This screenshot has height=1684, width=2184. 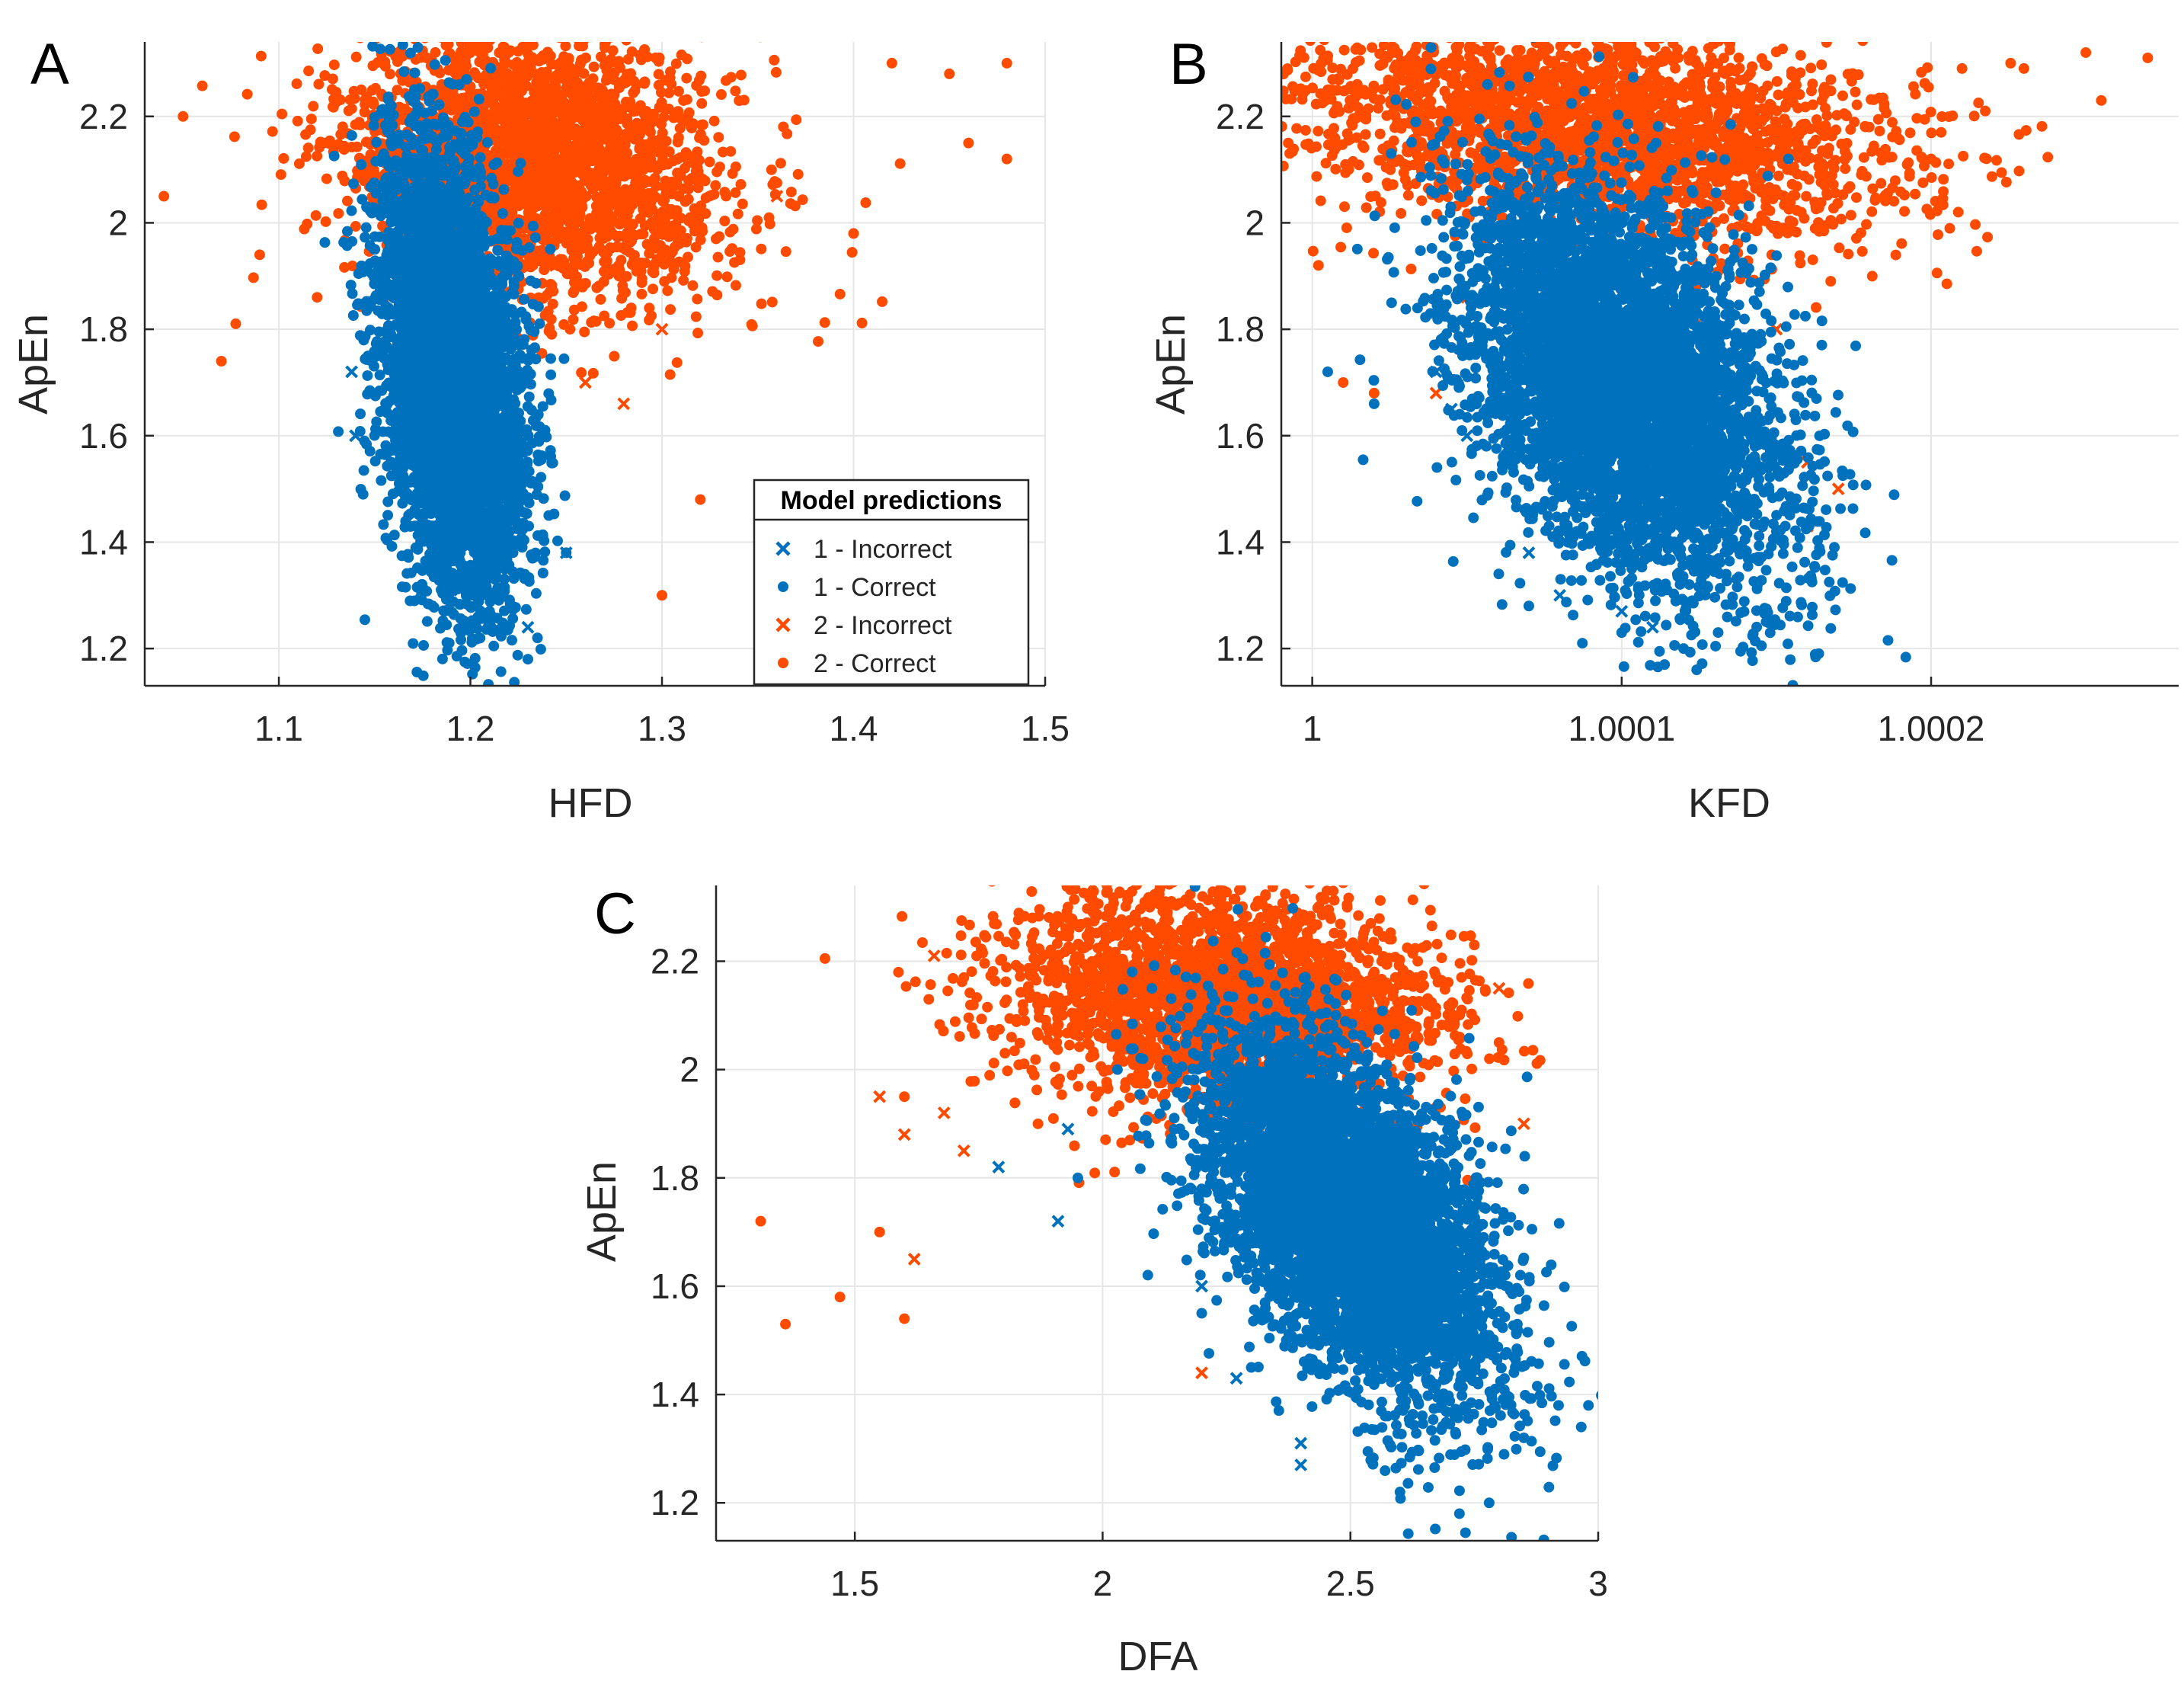 I want to click on panel-a-letter: A, so click(x=49, y=64).